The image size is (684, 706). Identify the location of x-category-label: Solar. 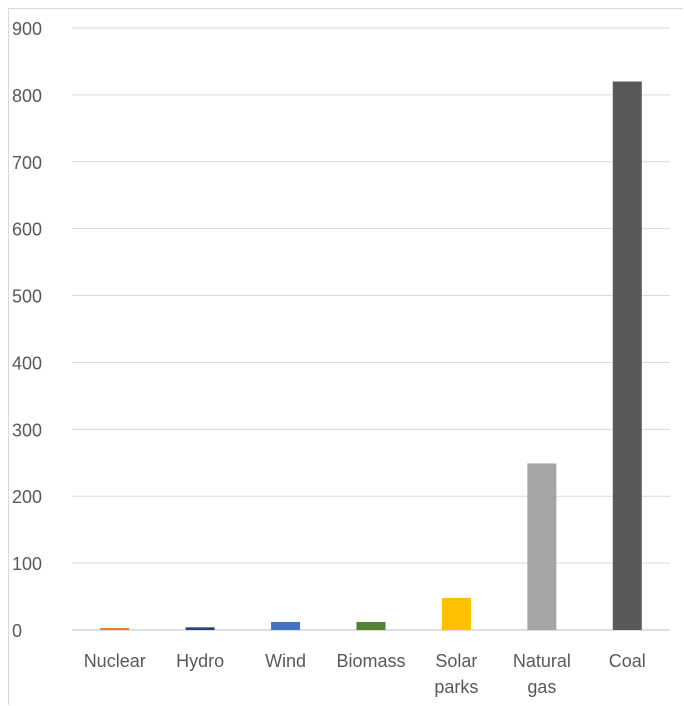
(456, 661).